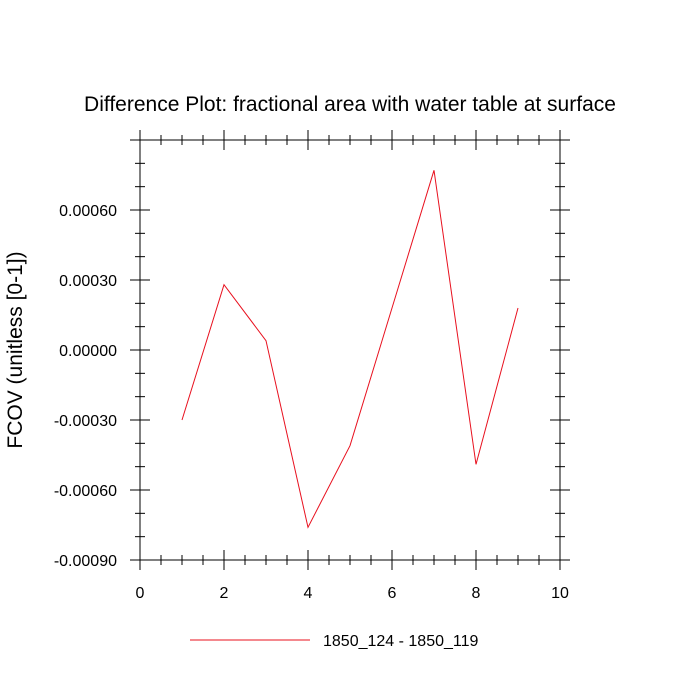 Image resolution: width=700 pixels, height=700 pixels. I want to click on legend: 1850_124 - 1850_119, so click(334, 641).